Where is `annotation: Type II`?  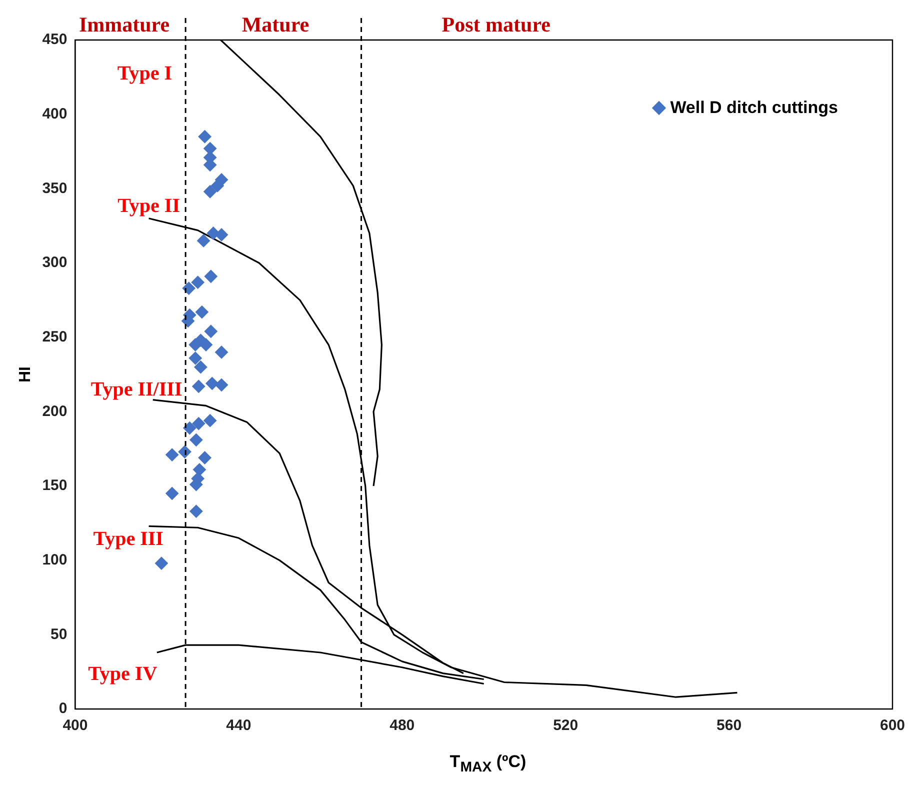
annotation: Type II is located at coordinates (149, 205).